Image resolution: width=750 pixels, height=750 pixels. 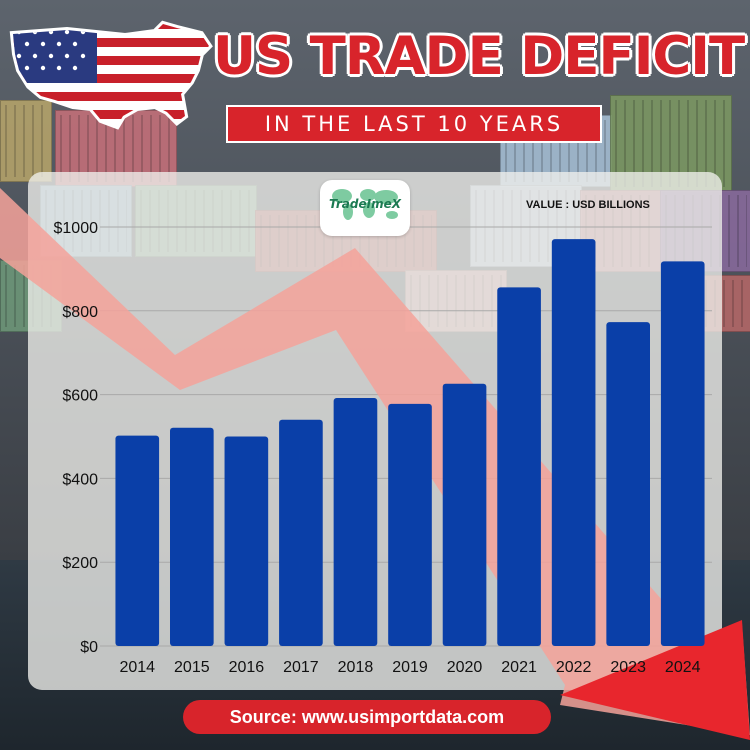 What do you see at coordinates (367, 717) in the screenshot?
I see `source-badge: Source: www.usimportdata.com` at bounding box center [367, 717].